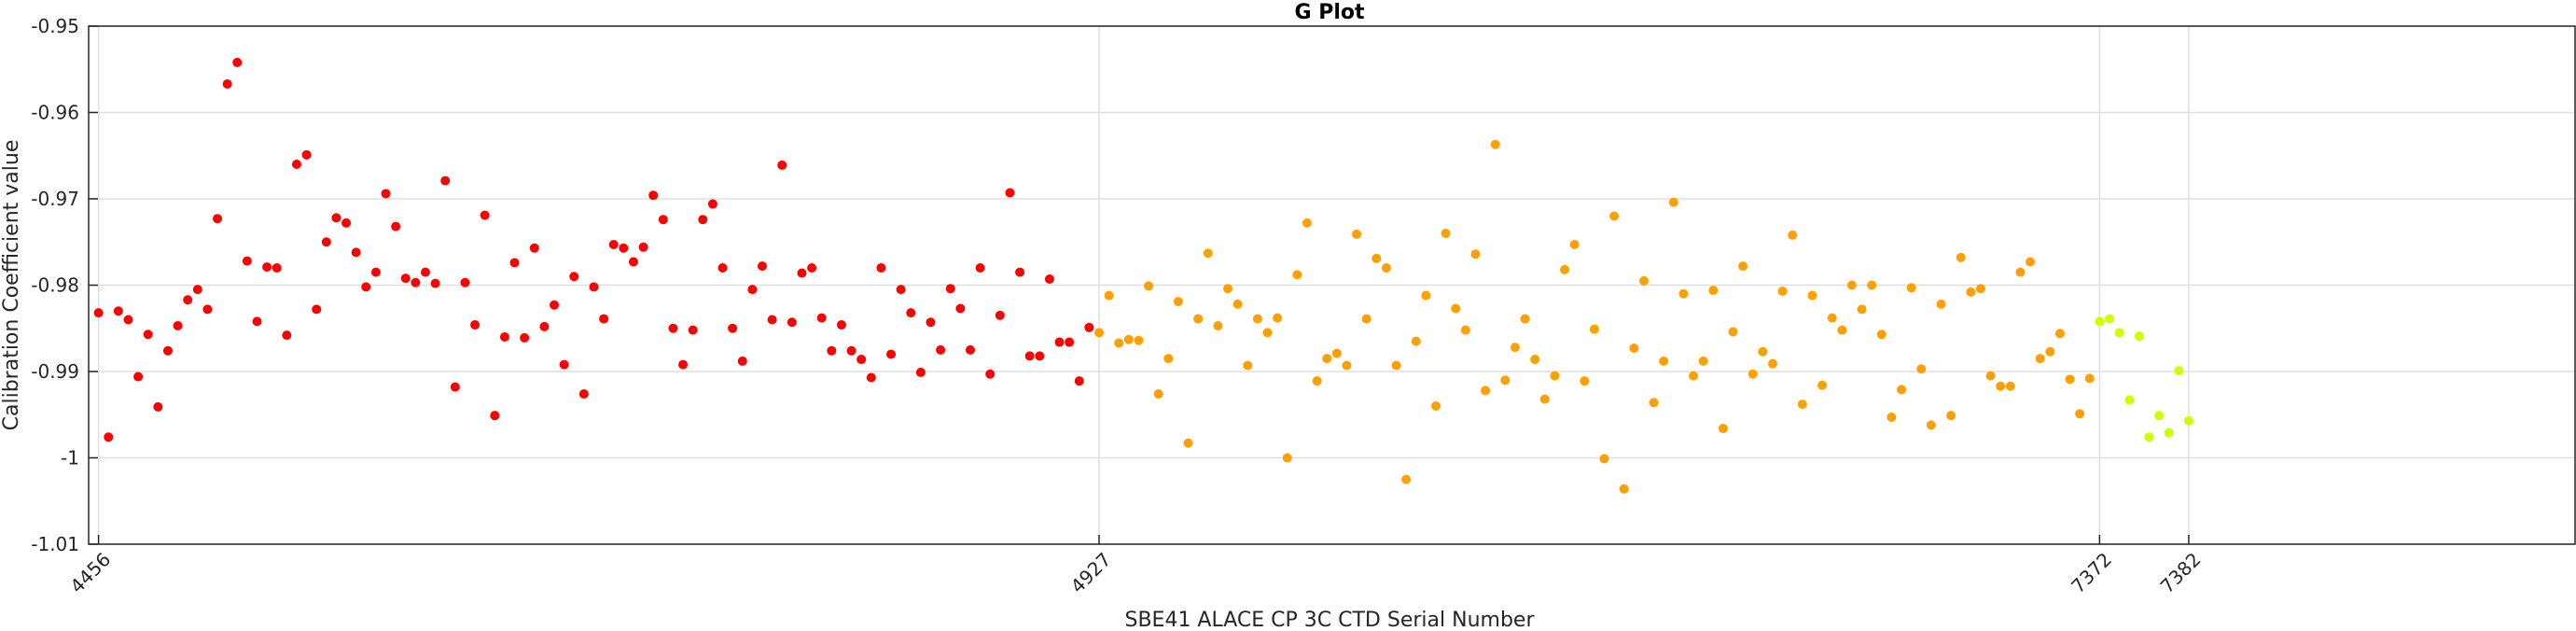 Image resolution: width=2576 pixels, height=631 pixels. I want to click on chart-title: G Plot, so click(1329, 12).